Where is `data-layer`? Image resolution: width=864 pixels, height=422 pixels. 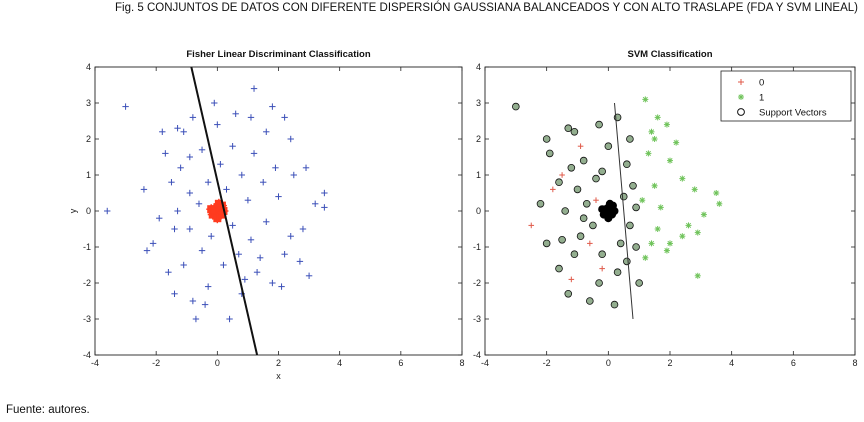 data-layer is located at coordinates (617, 208).